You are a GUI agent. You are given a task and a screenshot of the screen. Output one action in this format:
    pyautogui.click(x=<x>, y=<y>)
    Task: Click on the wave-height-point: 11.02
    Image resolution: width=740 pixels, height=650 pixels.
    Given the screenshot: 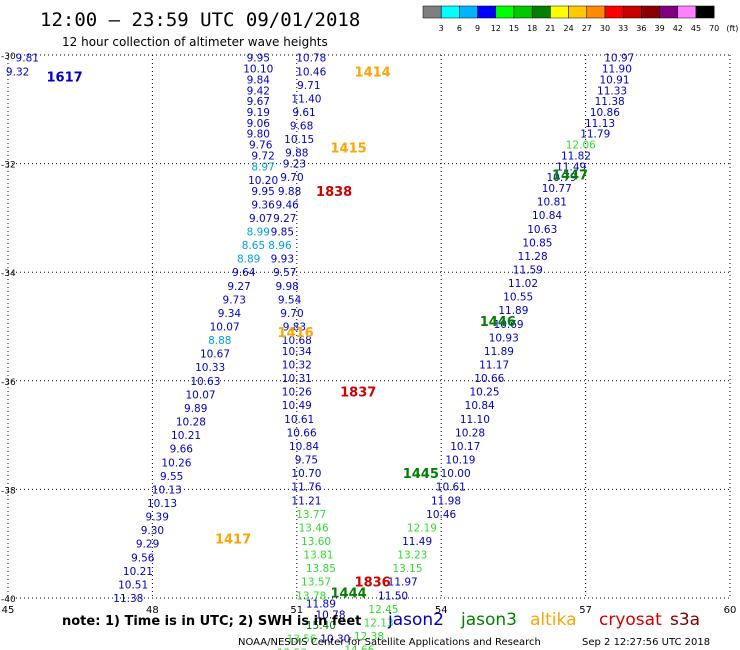 What is the action you would take?
    pyautogui.click(x=523, y=284)
    